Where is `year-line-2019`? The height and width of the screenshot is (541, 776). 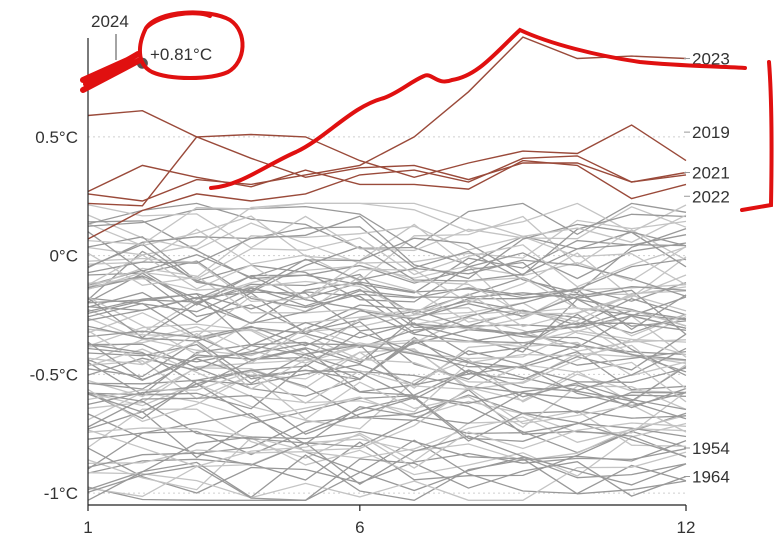 year-line-2019 is located at coordinates (387, 171).